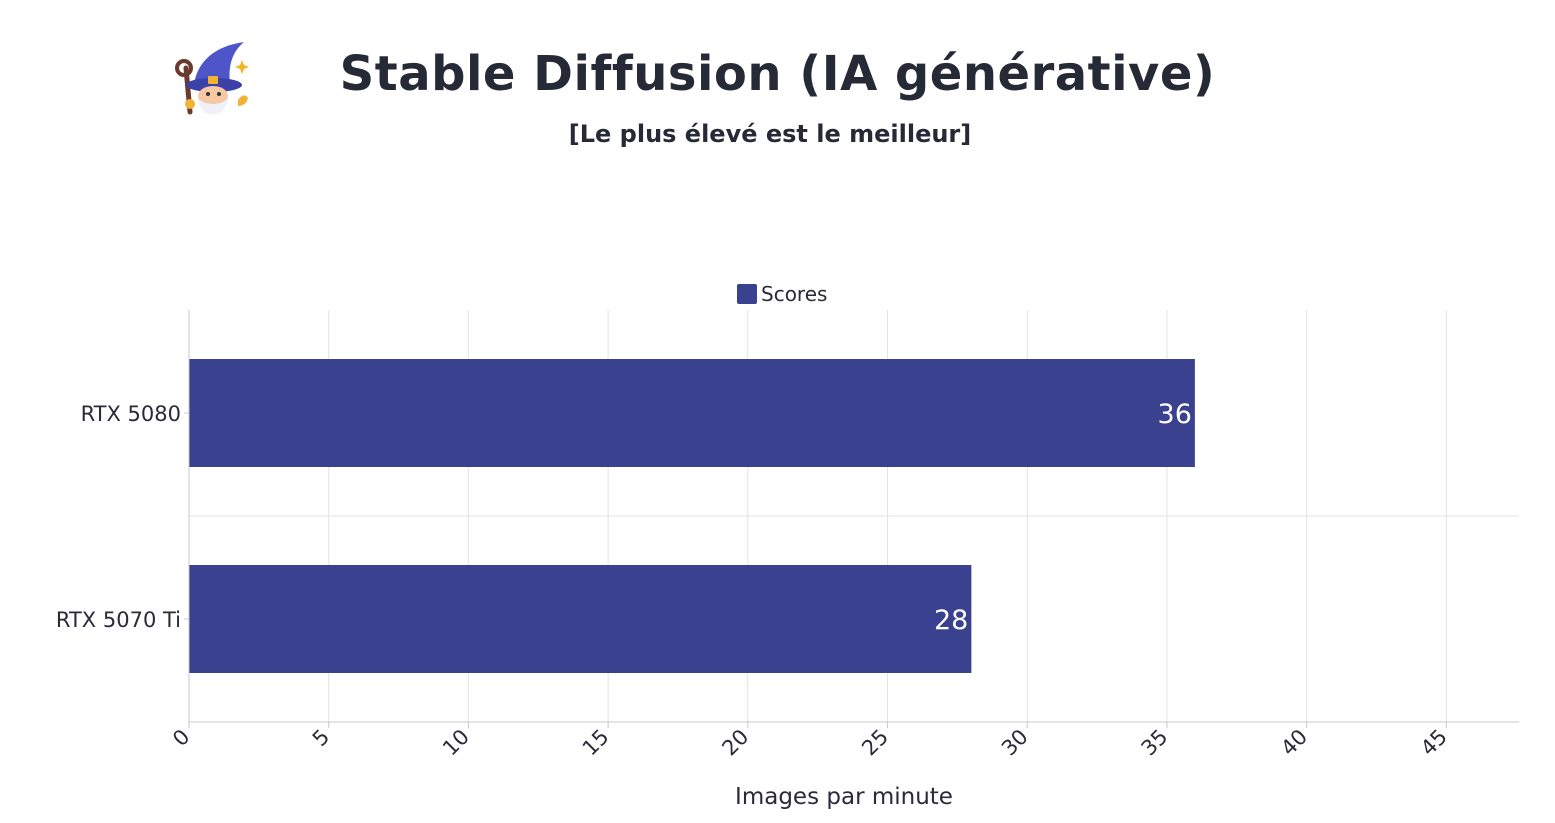  Describe the element at coordinates (875, 743) in the screenshot. I see `x-tick-label: 25` at that location.